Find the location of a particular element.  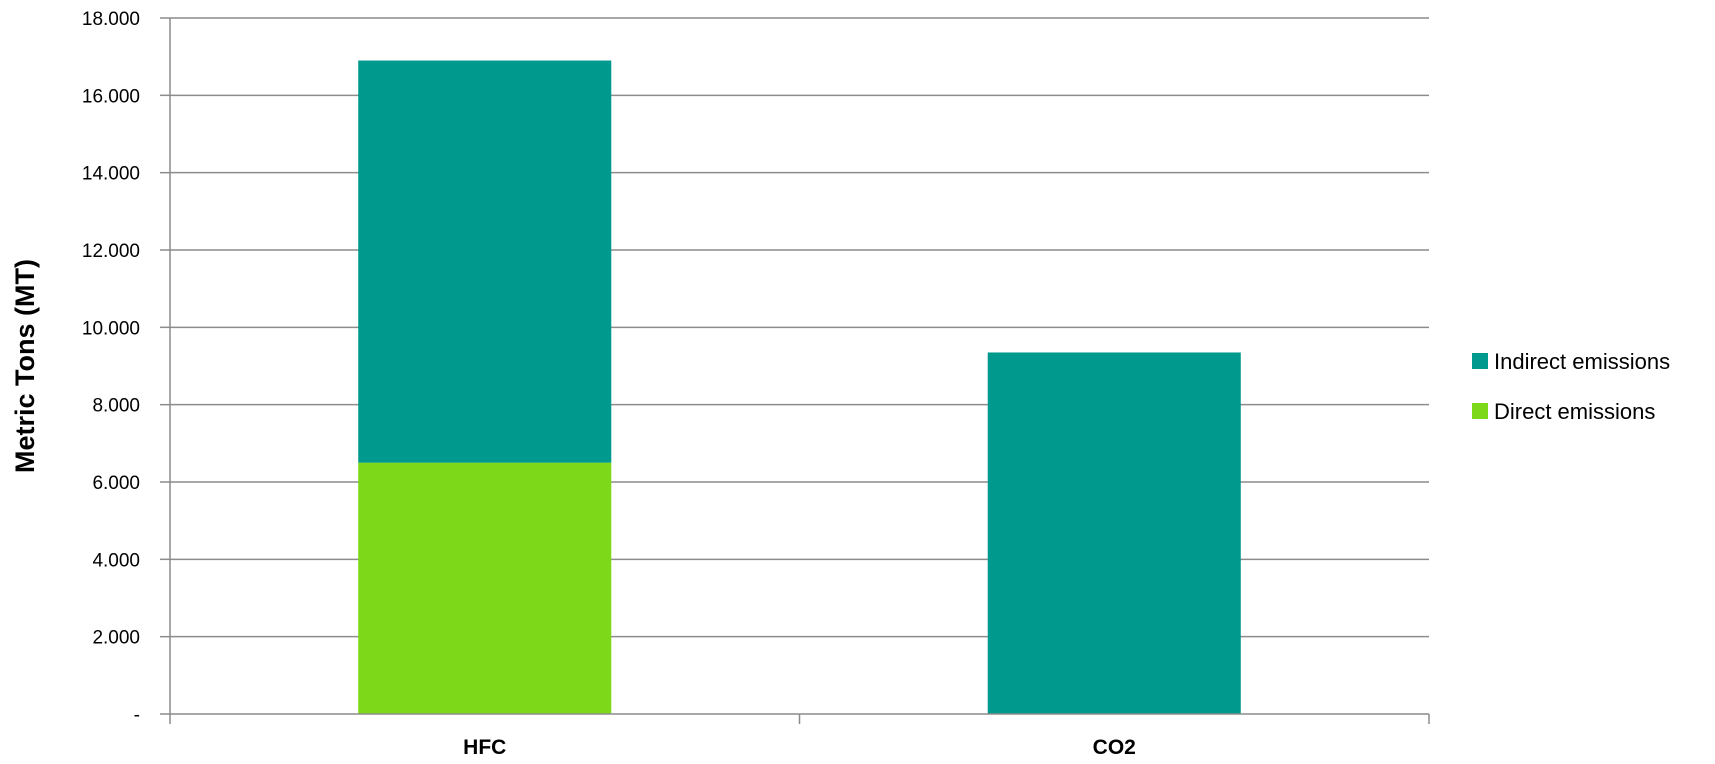

bar-hfc-direct-emissions is located at coordinates (485, 588).